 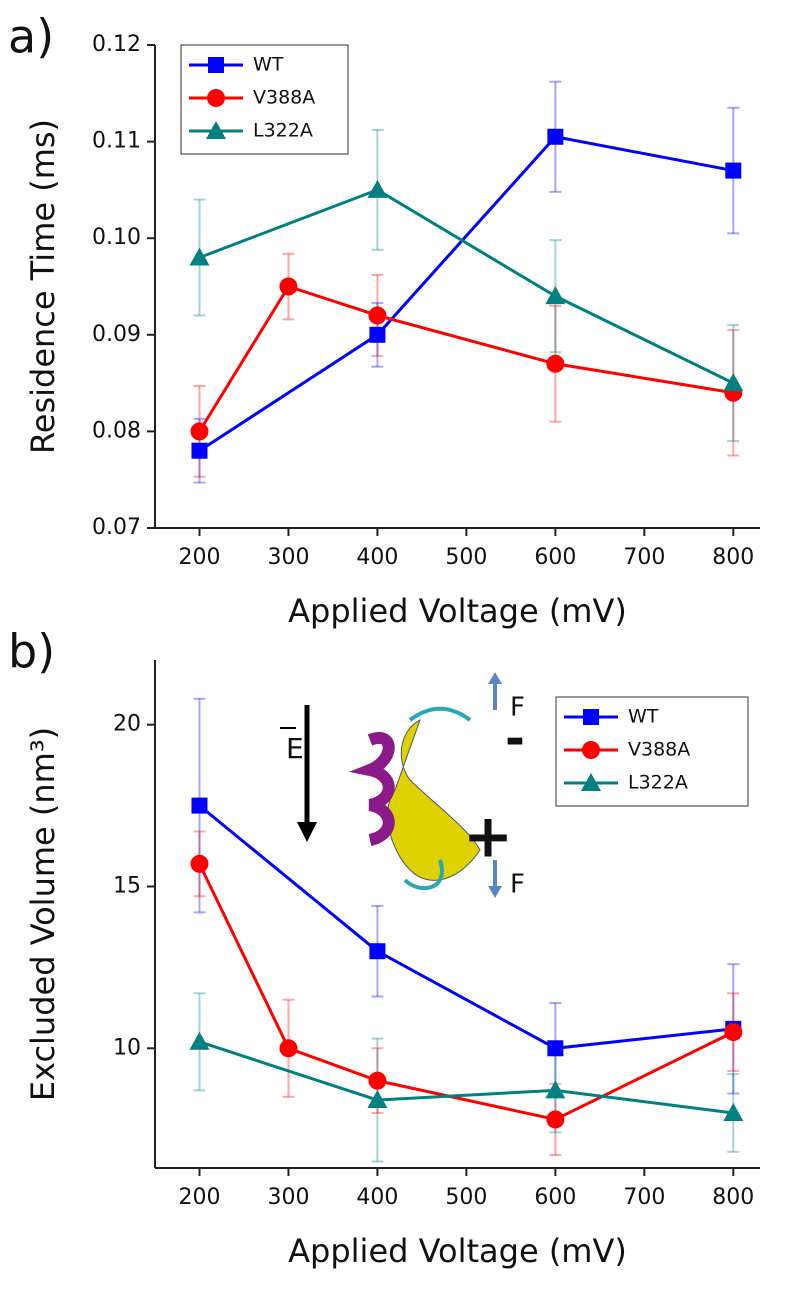 What do you see at coordinates (43, 286) in the screenshot?
I see `y-axis-title: Residence Time (ms)` at bounding box center [43, 286].